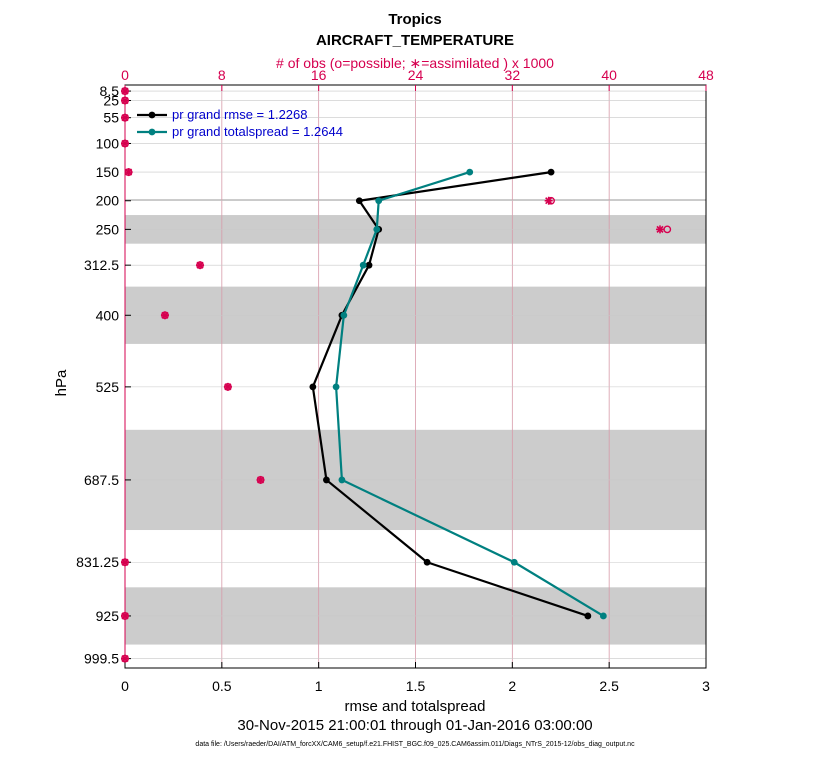  Describe the element at coordinates (512, 686) in the screenshot. I see `x-tick-label: 2` at that location.